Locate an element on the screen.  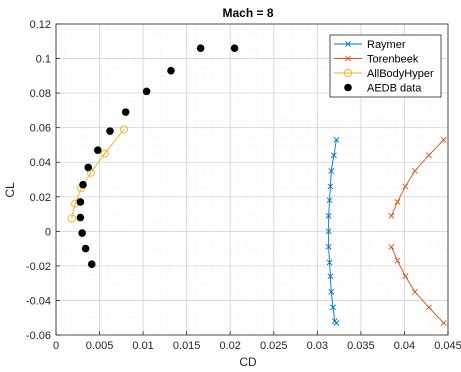
legend-entry: Torenbeek is located at coordinates (376, 60).